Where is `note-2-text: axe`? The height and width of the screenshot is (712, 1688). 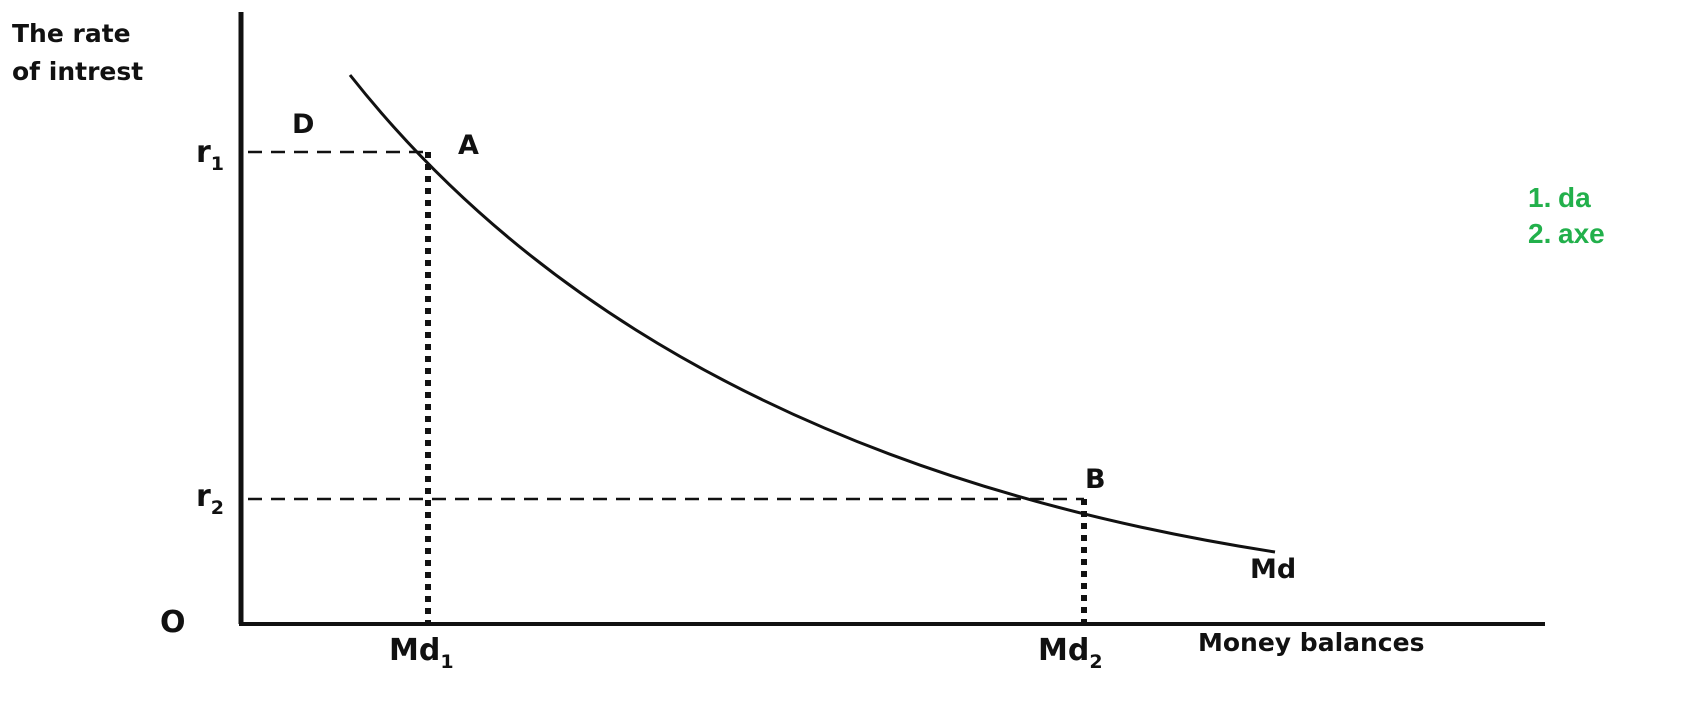 note-2-text: axe is located at coordinates (1581, 233).